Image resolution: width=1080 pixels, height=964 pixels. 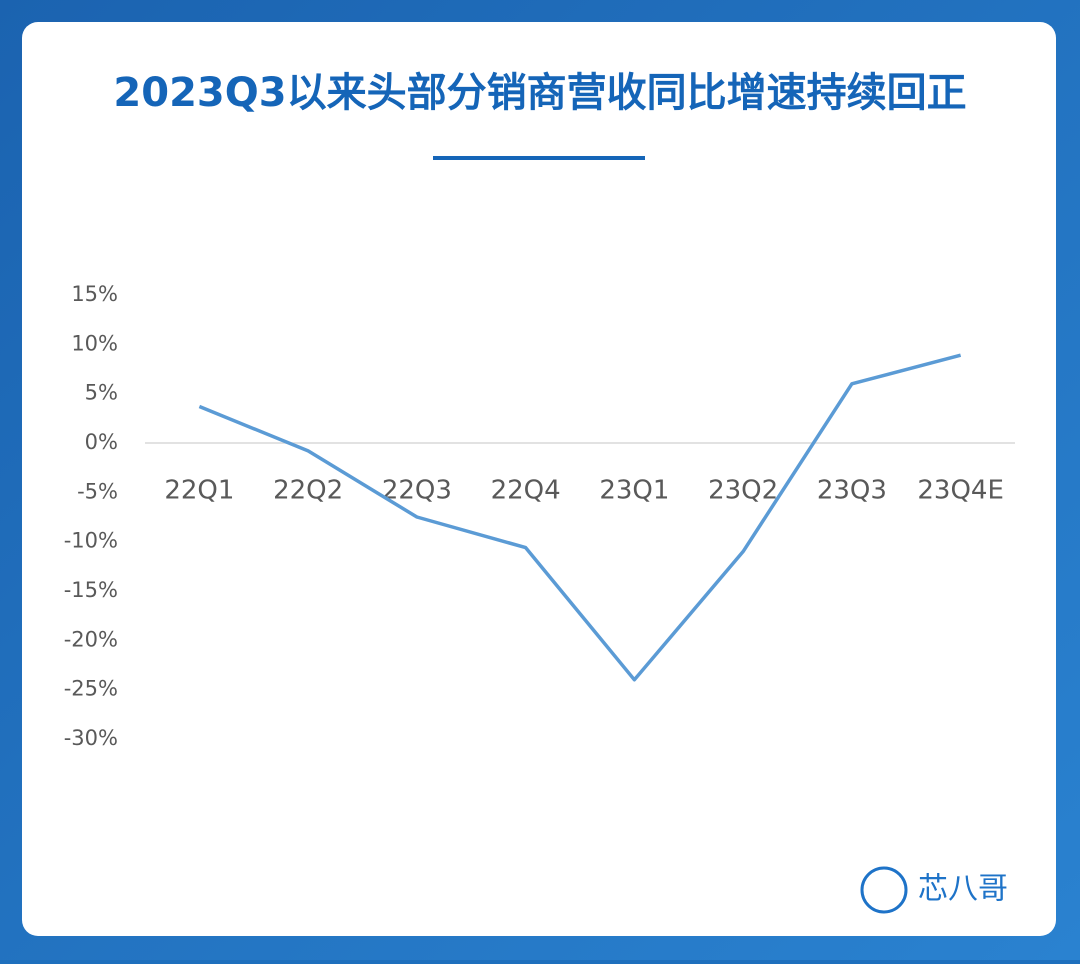 What do you see at coordinates (91, 689) in the screenshot?
I see `y-tick-label: -25%` at bounding box center [91, 689].